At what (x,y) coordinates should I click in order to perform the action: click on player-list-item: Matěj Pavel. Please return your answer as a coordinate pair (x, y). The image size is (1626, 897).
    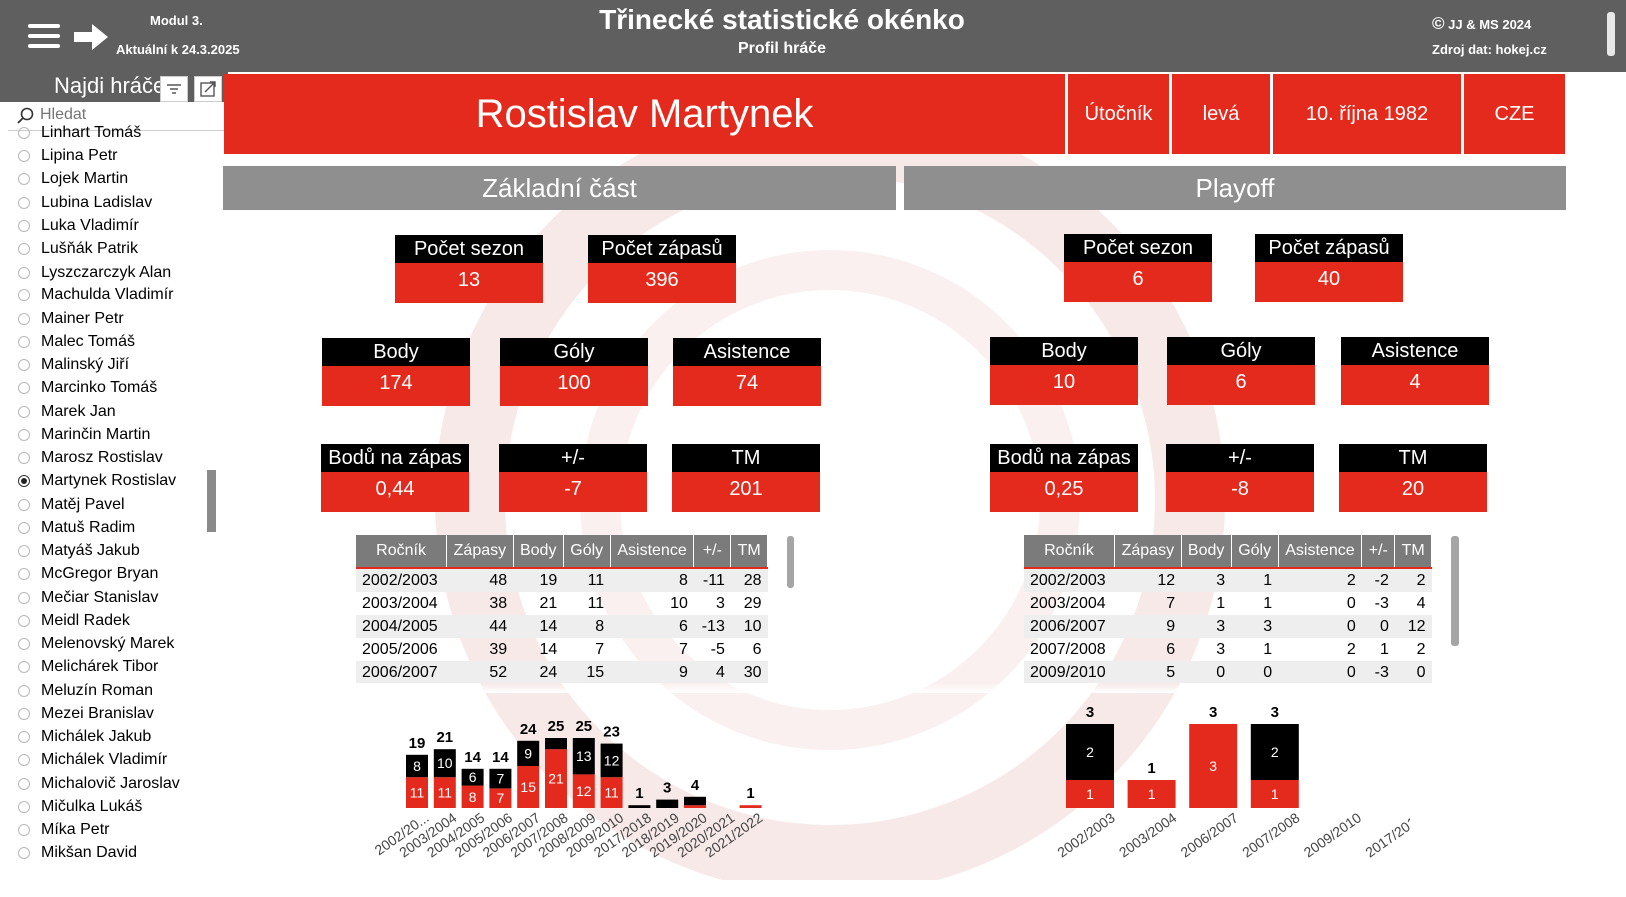
    Looking at the image, I should click on (71, 505).